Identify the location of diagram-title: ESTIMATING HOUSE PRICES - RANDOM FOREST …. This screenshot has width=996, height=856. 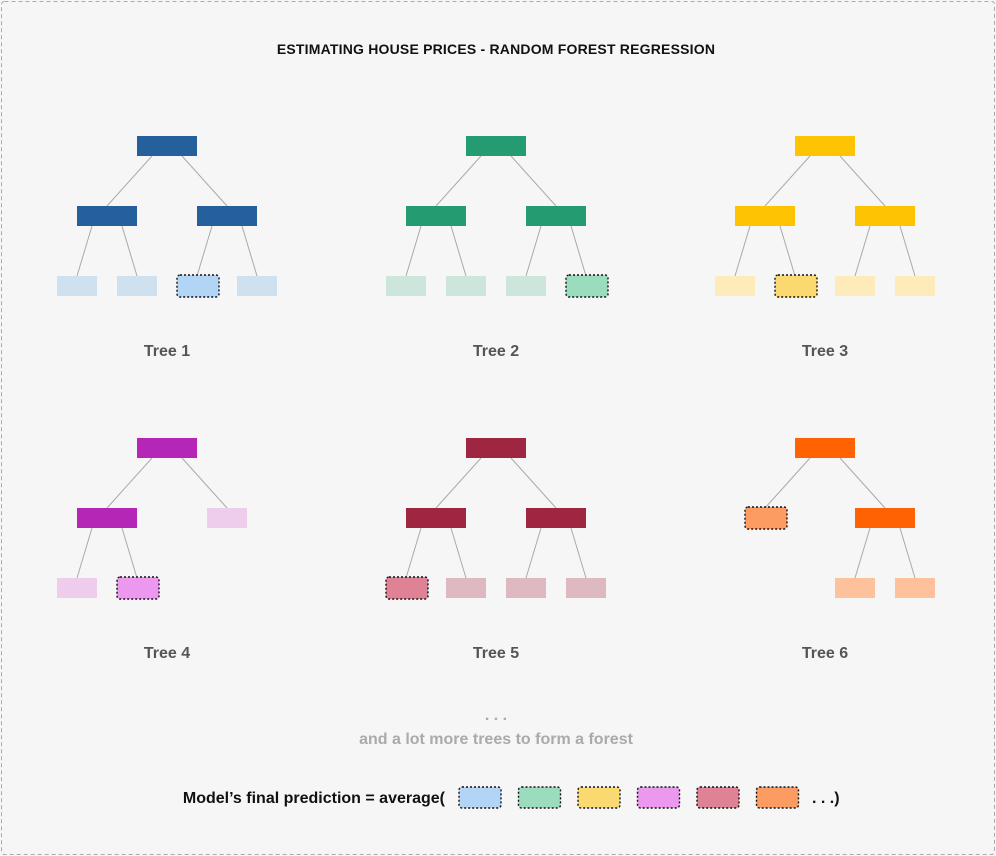
(496, 49).